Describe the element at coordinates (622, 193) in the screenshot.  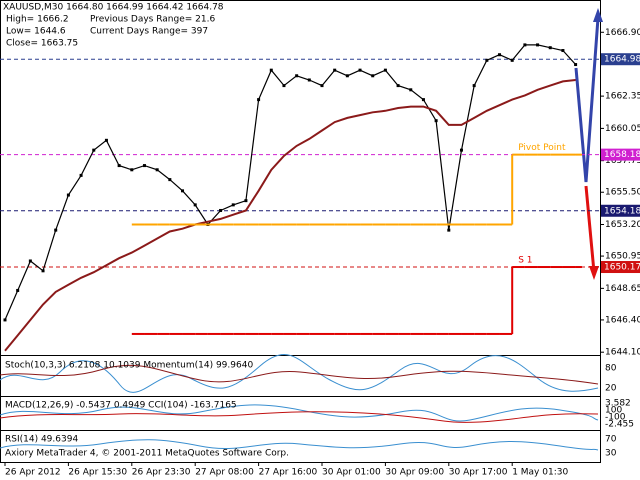
I see `y-tick-label: 1655.50` at that location.